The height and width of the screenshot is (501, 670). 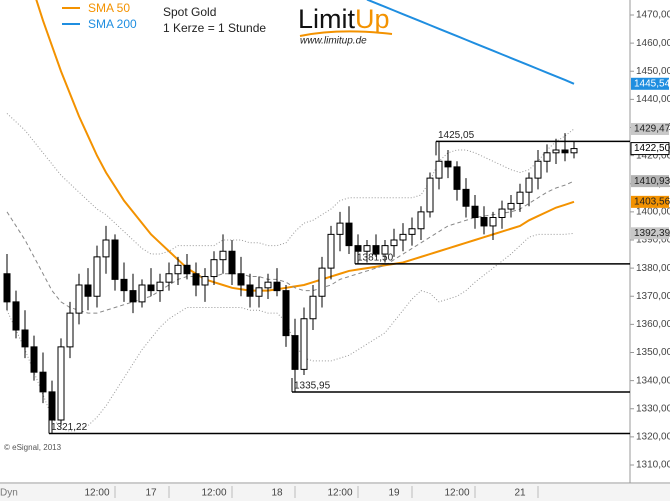 I want to click on logo: LimitUp www.limitup.de, so click(x=345, y=25).